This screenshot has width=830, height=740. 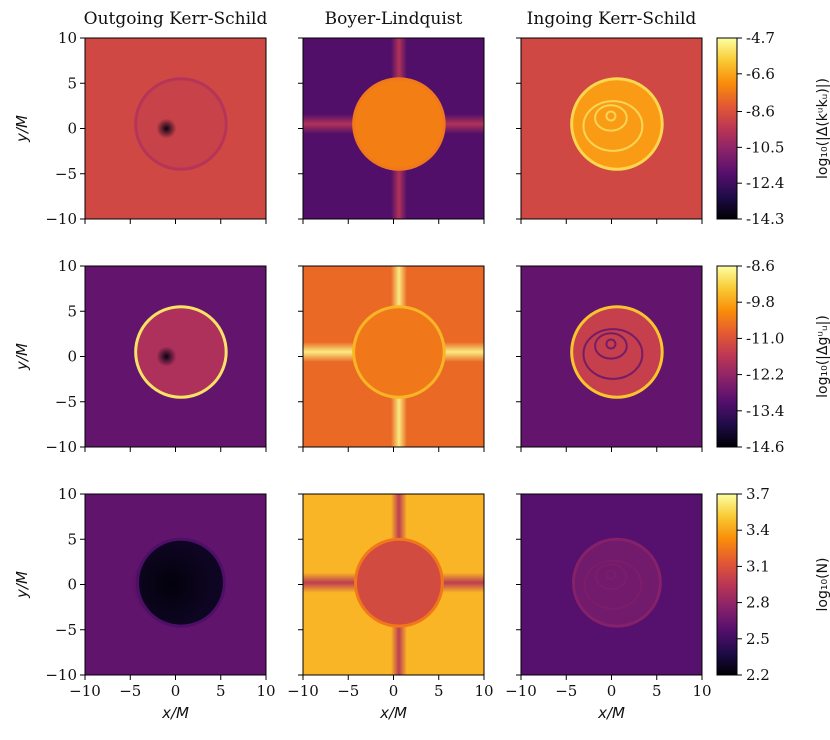 What do you see at coordinates (758, 566) in the screenshot?
I see `colorbar-tick-label: 3.1` at bounding box center [758, 566].